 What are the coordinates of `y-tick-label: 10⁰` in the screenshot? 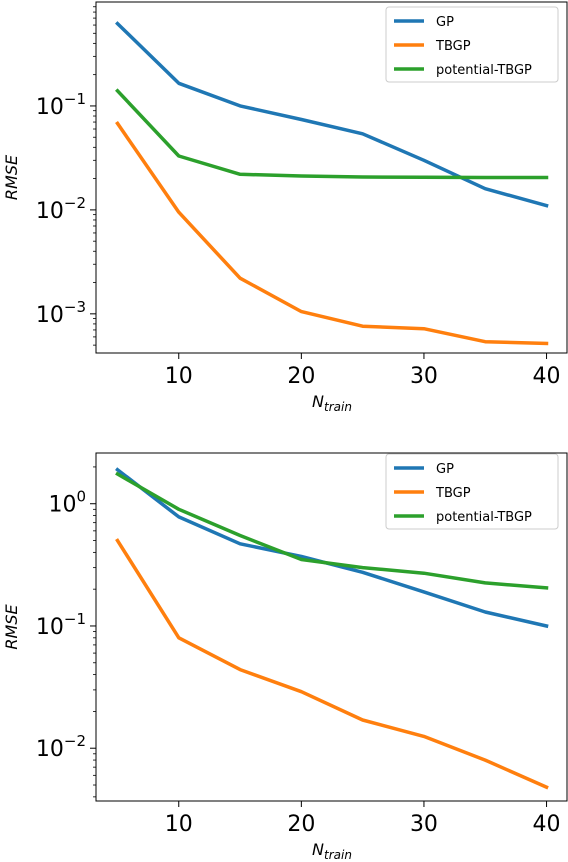 It's located at (67, 503).